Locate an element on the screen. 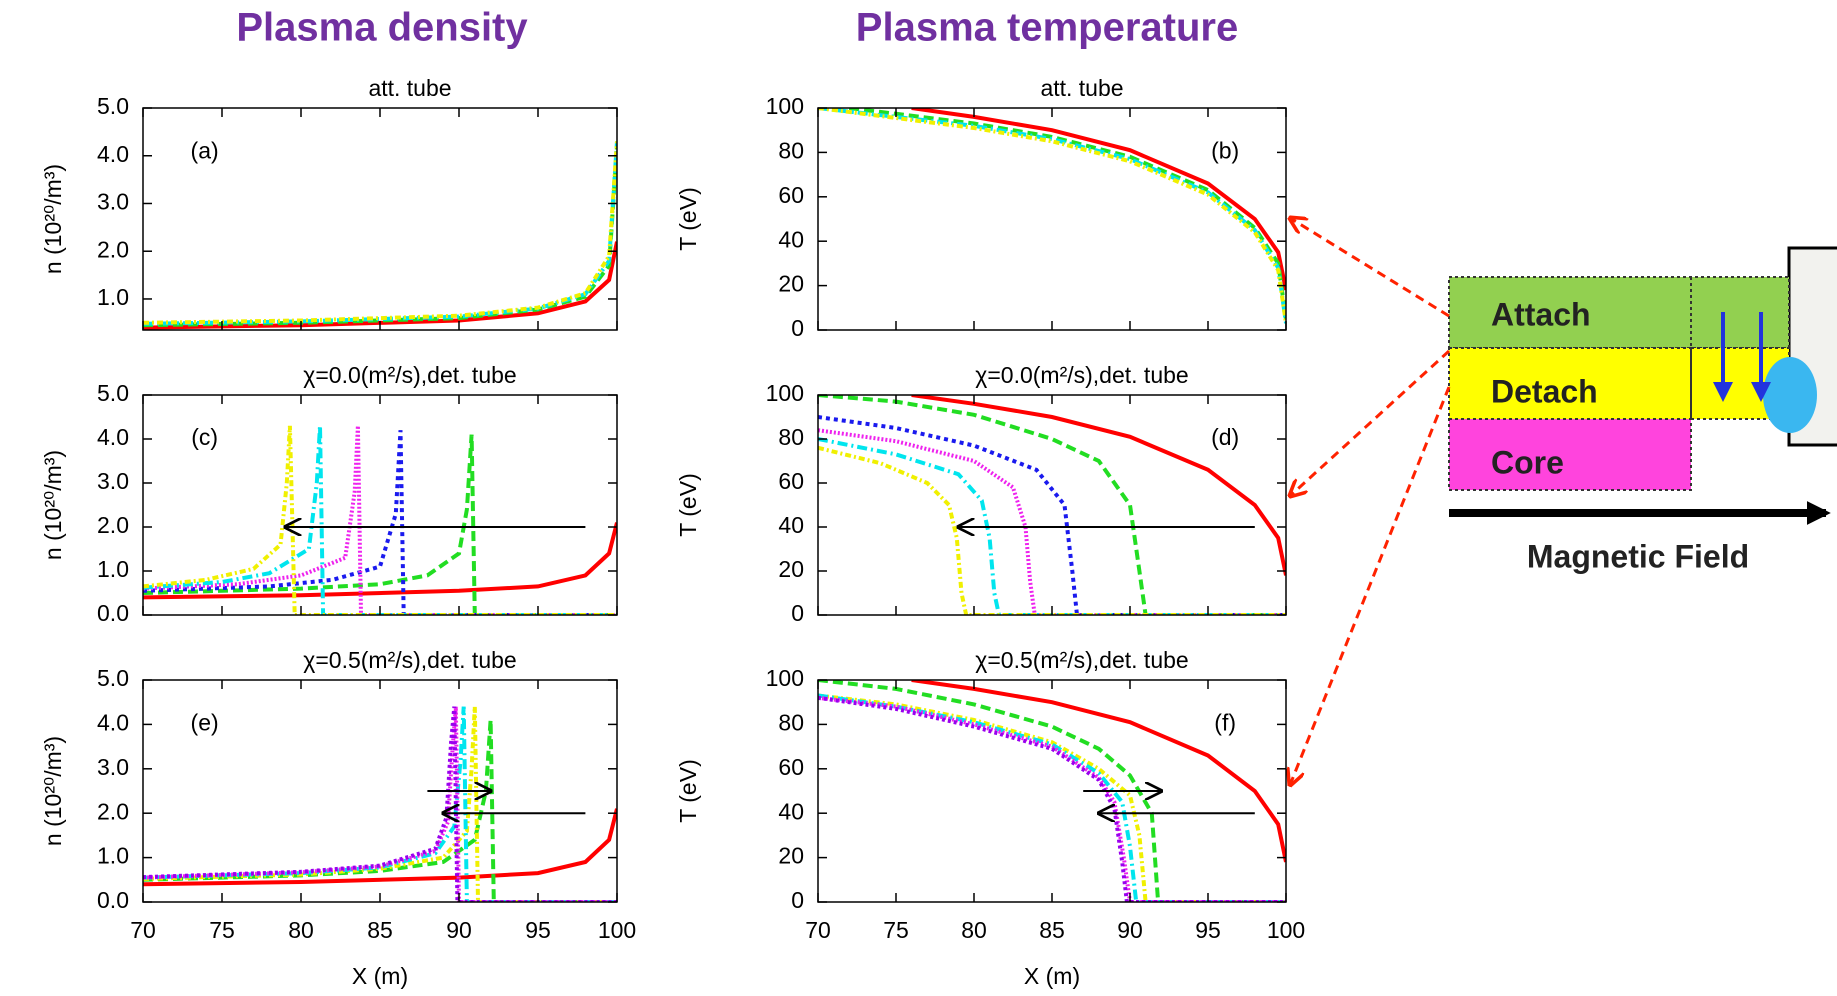 This screenshot has height=996, width=1837. heading: Plasma density is located at coordinates (382, 28).